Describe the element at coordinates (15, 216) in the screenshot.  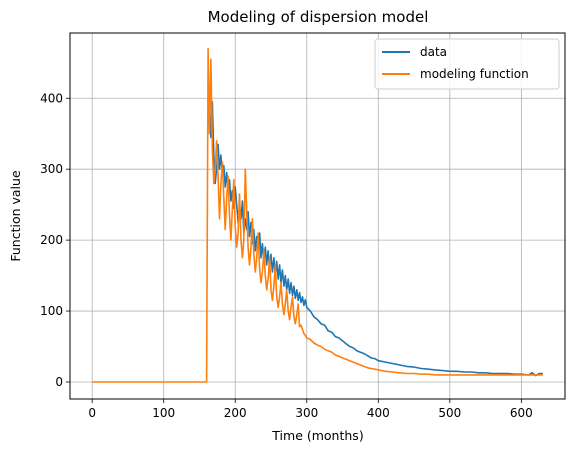
I see `y-axis-label: Function value` at that location.